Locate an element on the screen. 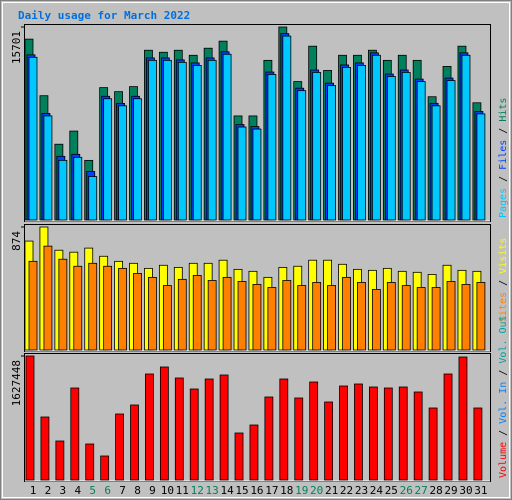  x-tick-label: 16 is located at coordinates (256, 490).